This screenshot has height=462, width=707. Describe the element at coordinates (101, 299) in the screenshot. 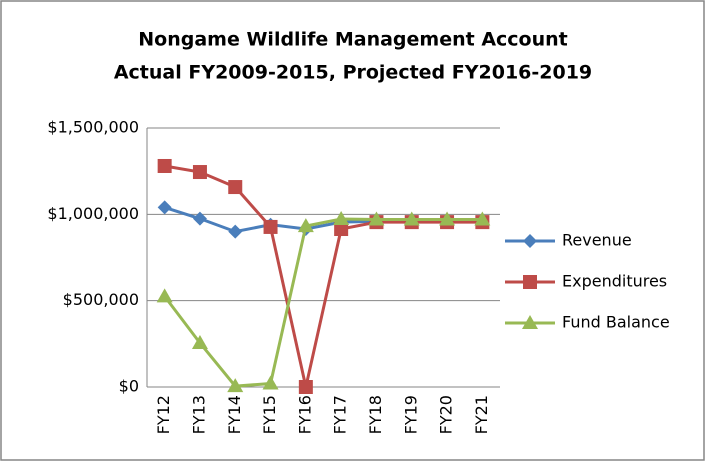

I see `y-tick-label: $500,000` at that location.